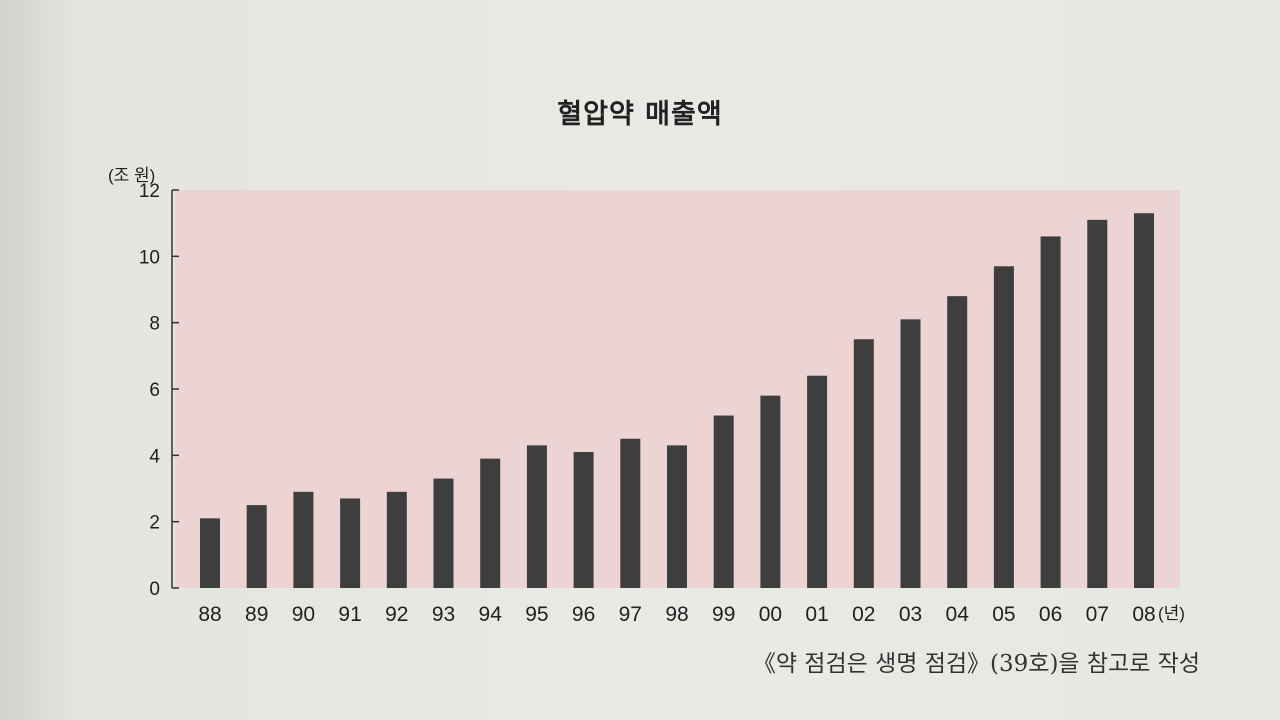  Describe the element at coordinates (1050, 614) in the screenshot. I see `x-tick-label: 06` at that location.